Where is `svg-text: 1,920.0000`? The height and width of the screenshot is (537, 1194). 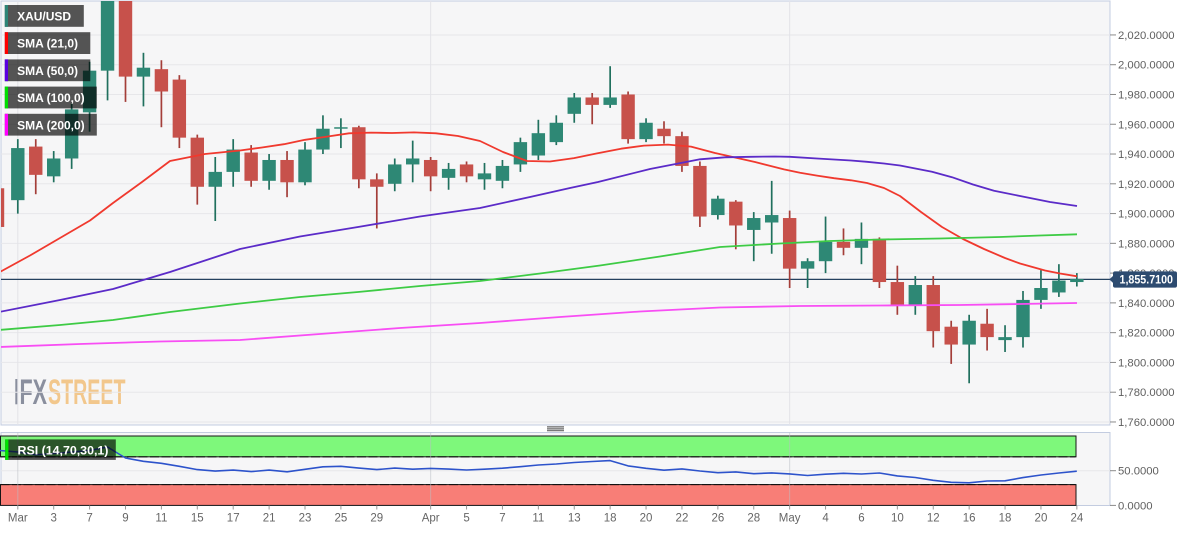 svg-text: 1,920.0000 is located at coordinates (1146, 185).